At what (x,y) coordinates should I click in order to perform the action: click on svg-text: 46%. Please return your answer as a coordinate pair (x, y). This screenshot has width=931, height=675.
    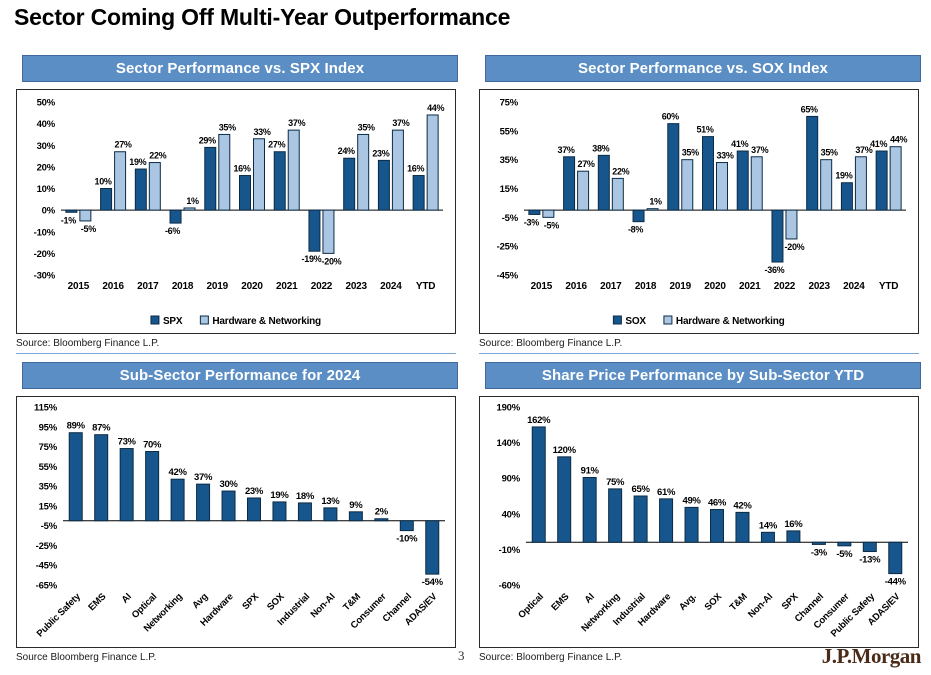
    Looking at the image, I should click on (717, 503).